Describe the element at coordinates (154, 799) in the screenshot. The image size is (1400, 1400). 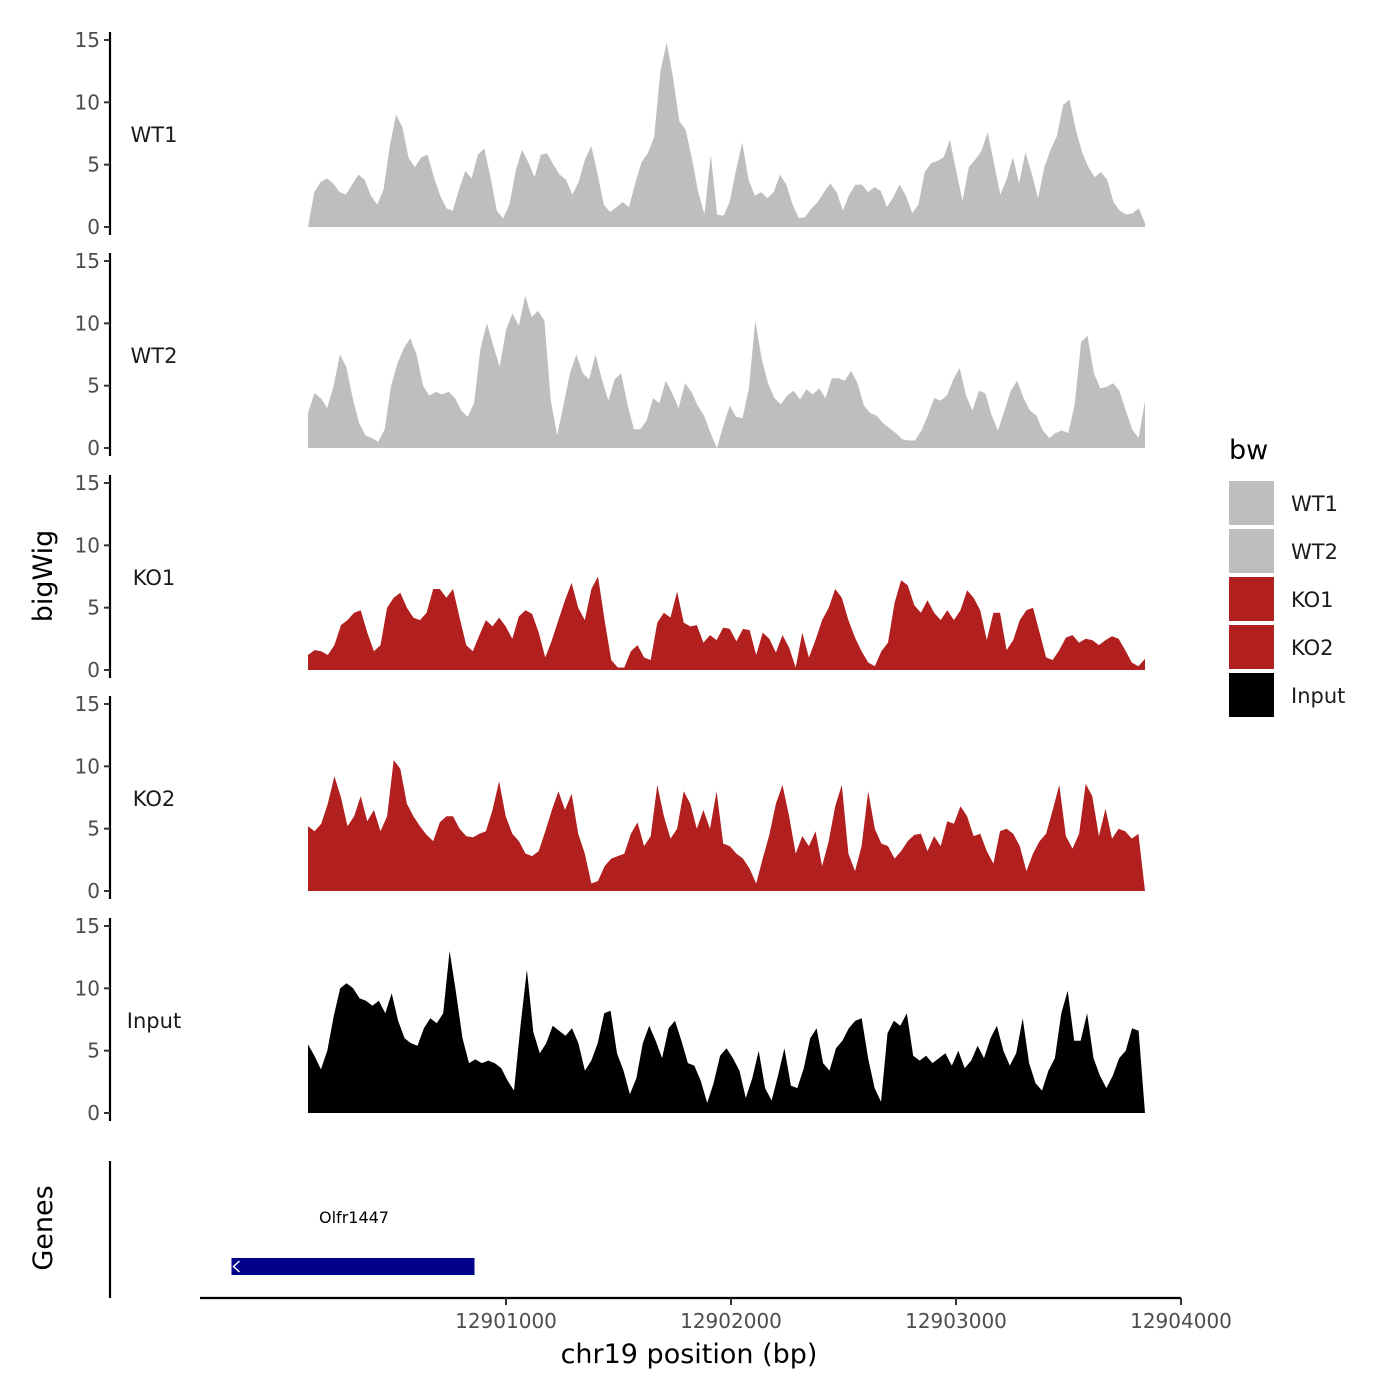
I see `track-label-ko2: KO2` at that location.